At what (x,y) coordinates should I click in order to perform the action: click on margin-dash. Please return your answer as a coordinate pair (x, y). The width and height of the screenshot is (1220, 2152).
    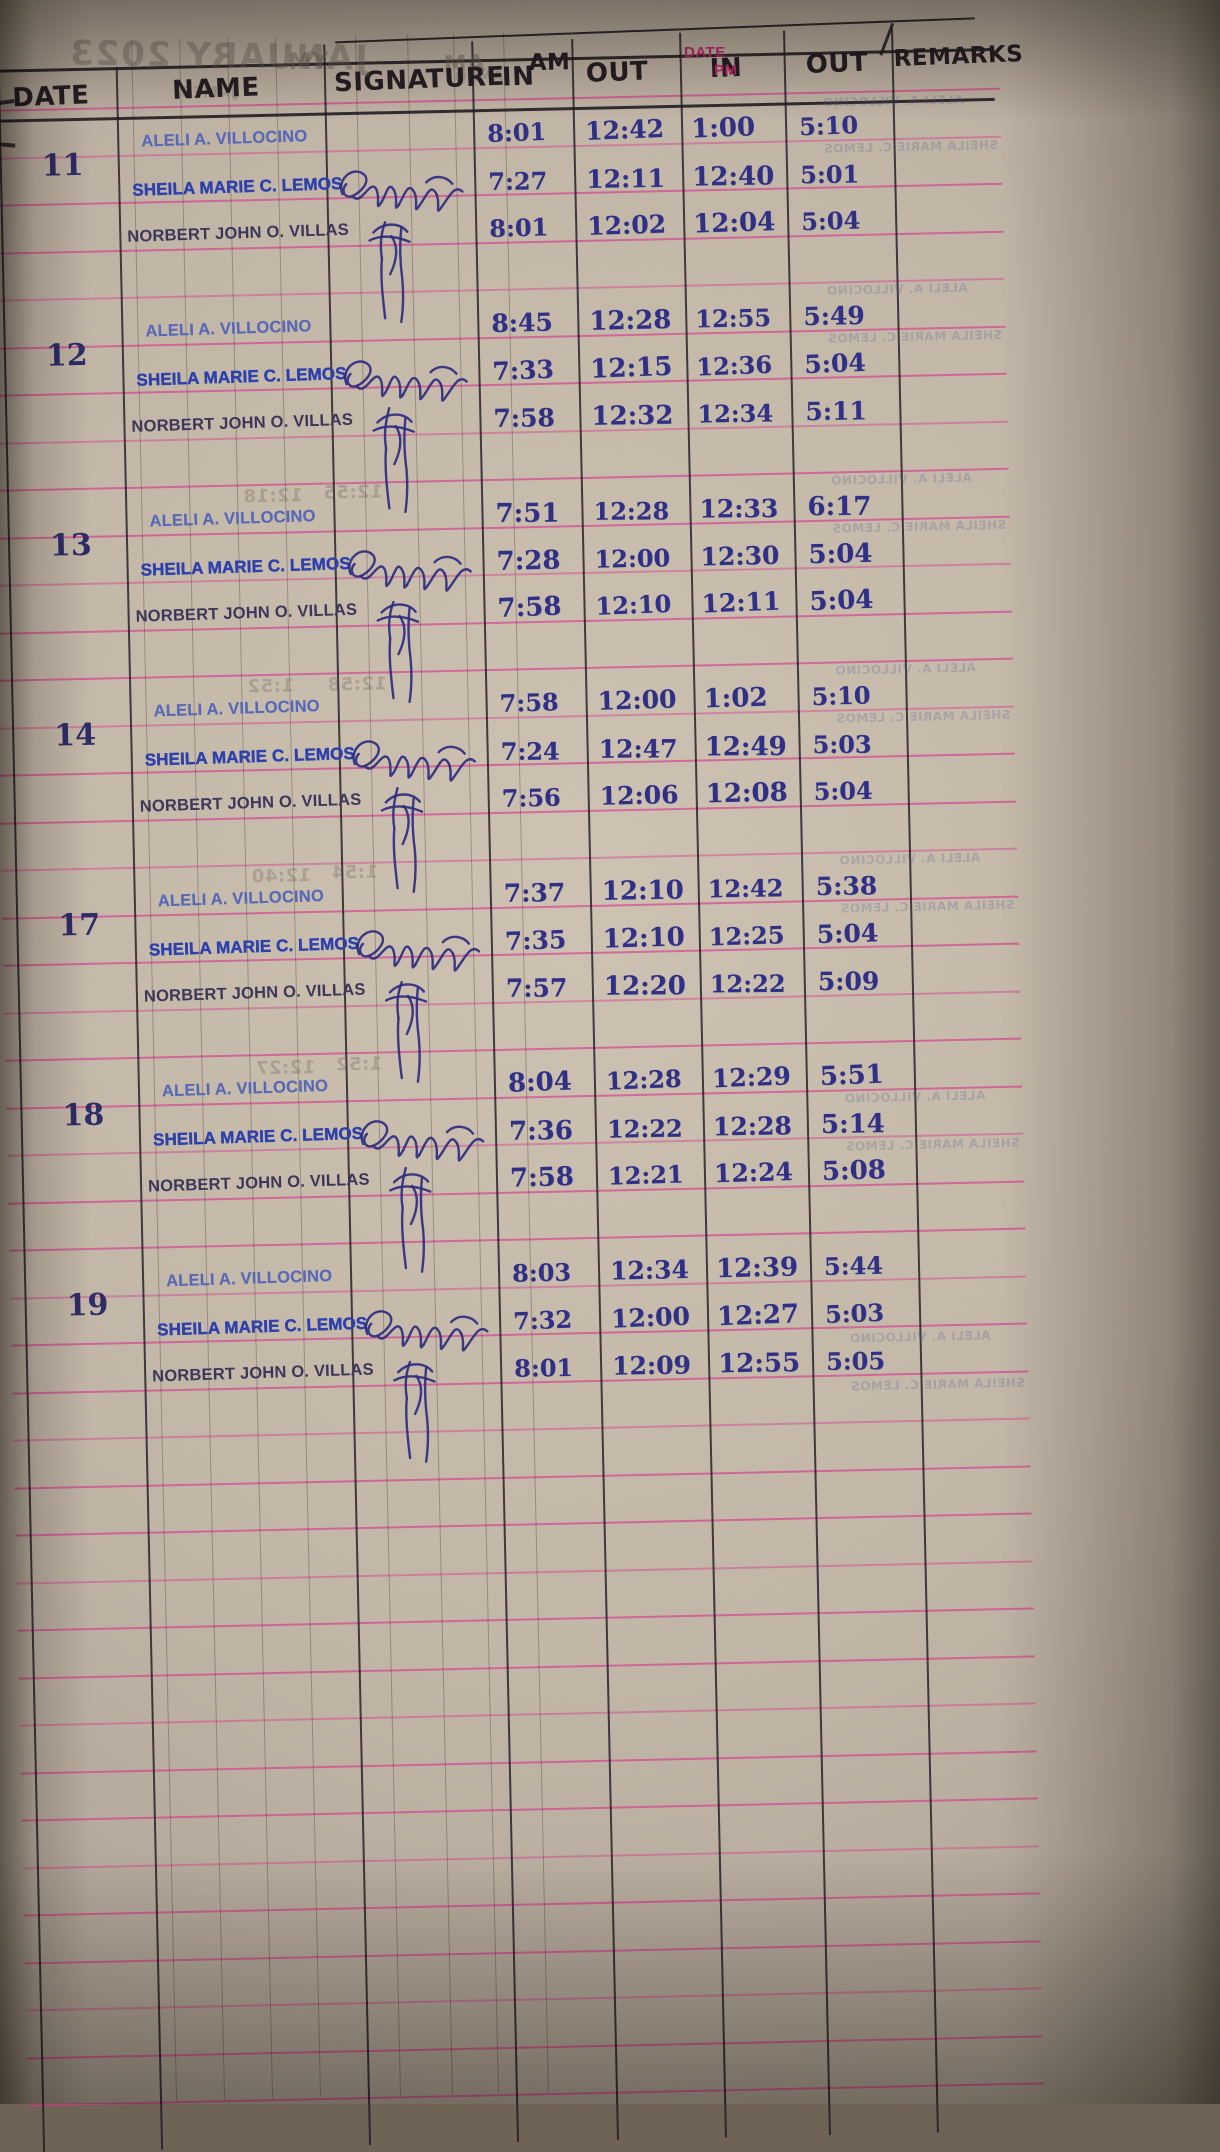
    Looking at the image, I should click on (7, 144).